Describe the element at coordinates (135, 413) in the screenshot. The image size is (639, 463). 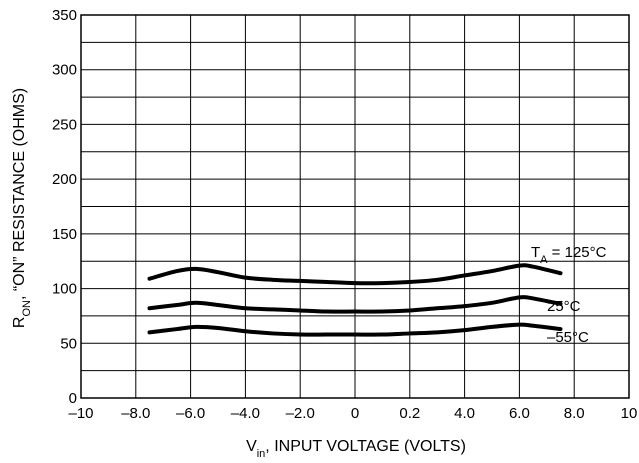
I see `x-tick-label: –8.0` at that location.